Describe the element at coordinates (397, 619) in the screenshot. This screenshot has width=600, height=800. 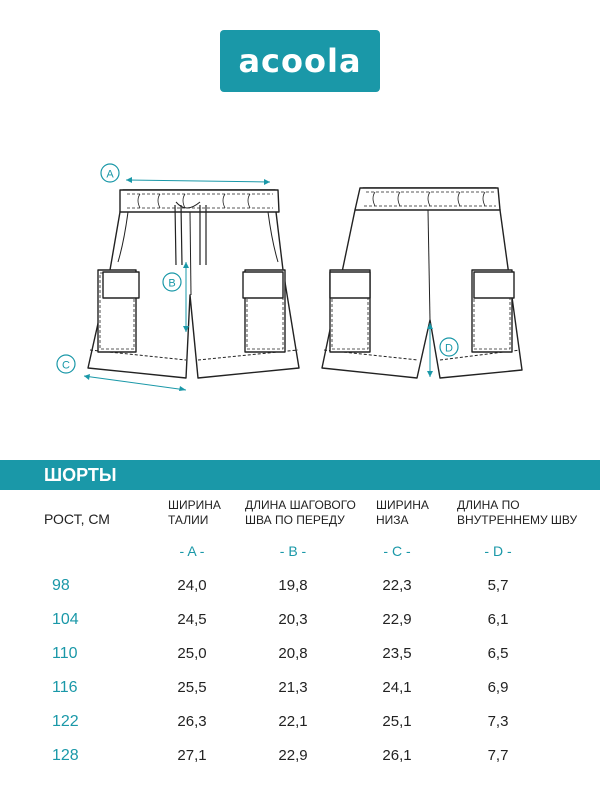
I see `value-c-cell: 22,9` at that location.